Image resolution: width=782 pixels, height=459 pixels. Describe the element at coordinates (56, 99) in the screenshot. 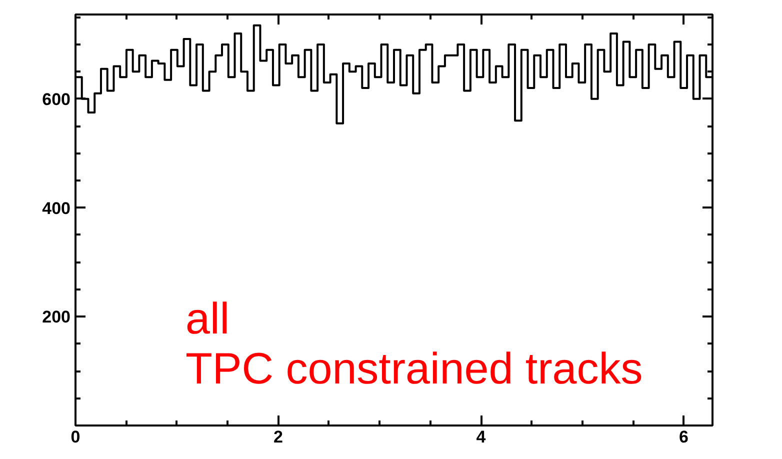

I see `y-tick-label: 600` at that location.